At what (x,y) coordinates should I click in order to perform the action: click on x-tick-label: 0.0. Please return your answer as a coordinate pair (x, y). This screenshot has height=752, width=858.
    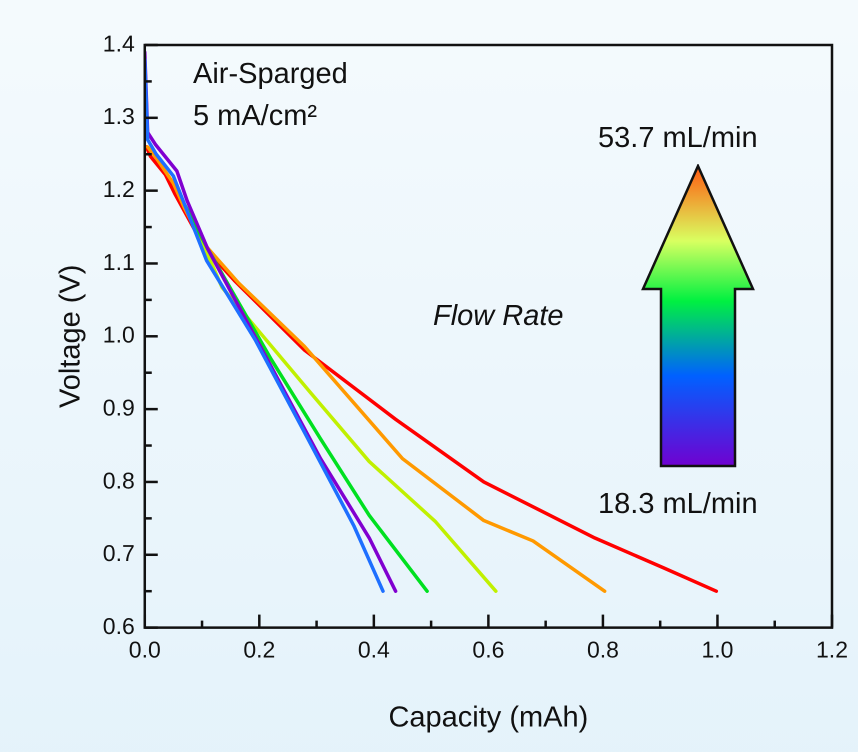
    Looking at the image, I should click on (144, 649).